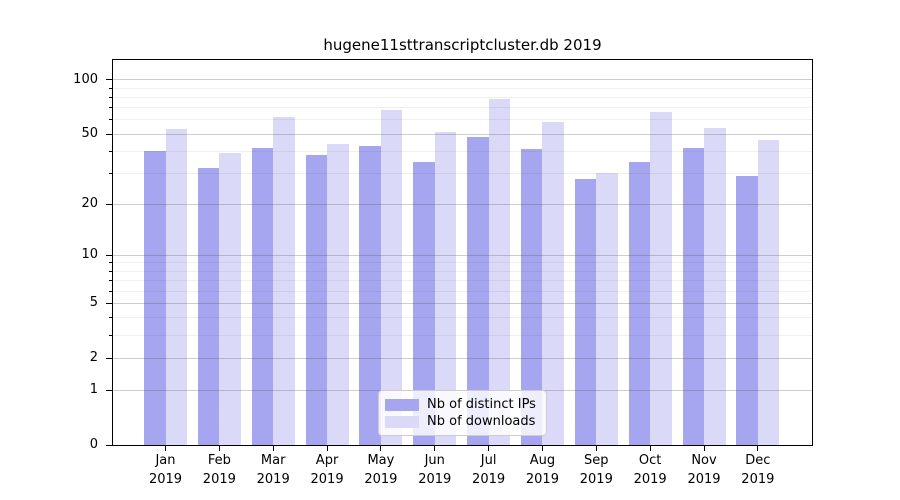 Image resolution: width=900 pixels, height=500 pixels. I want to click on y-tick-label: 0, so click(93, 444).